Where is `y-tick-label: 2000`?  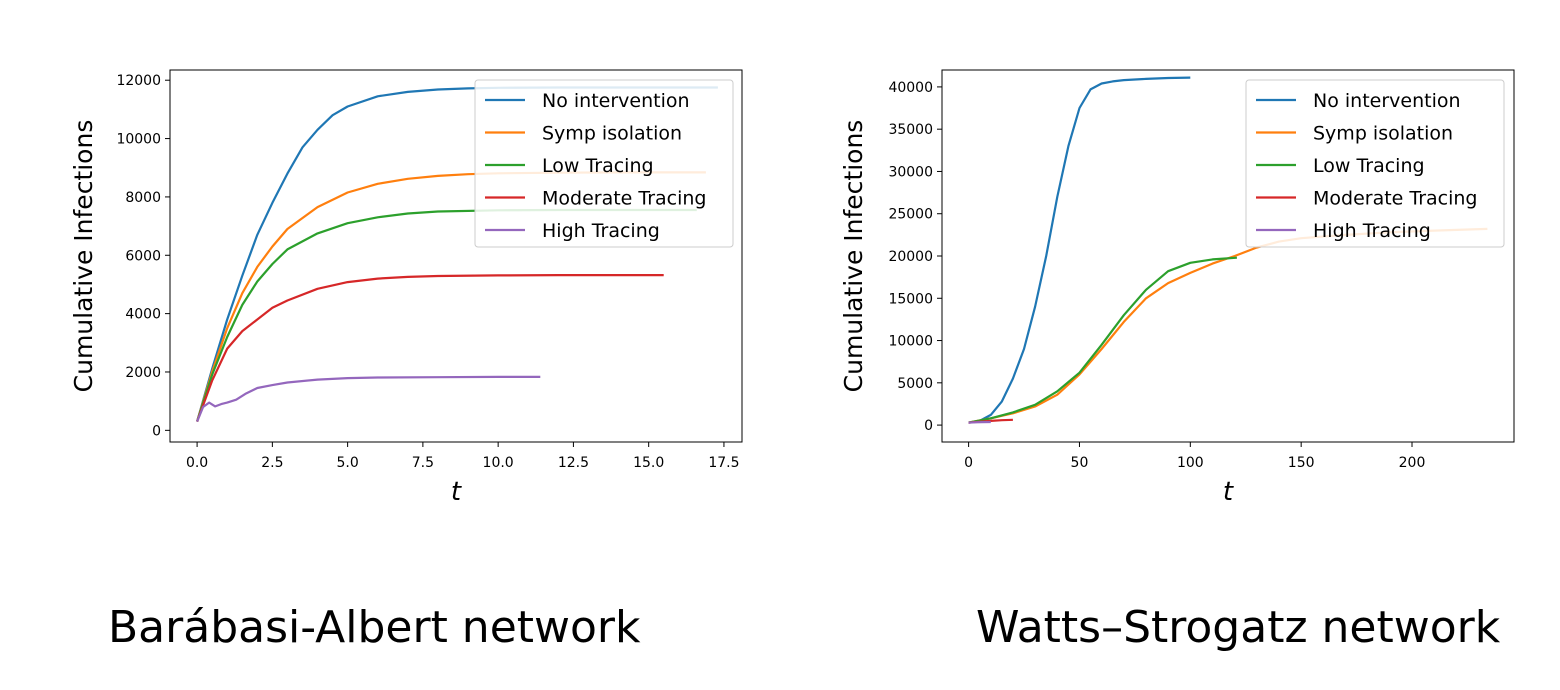 y-tick-label: 2000 is located at coordinates (143, 373).